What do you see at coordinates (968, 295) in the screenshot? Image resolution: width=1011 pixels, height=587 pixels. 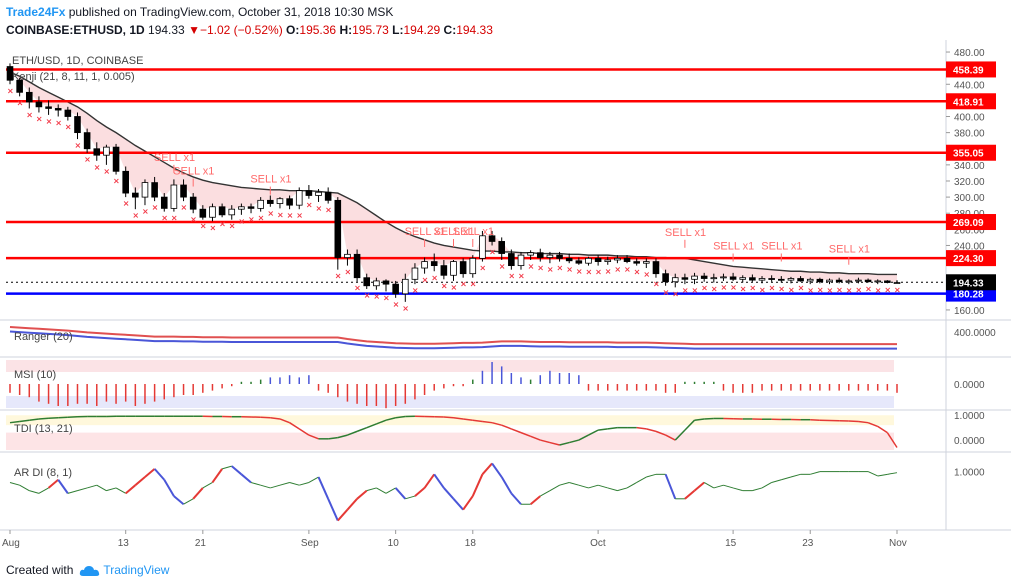 I see `level-label: 180.28` at bounding box center [968, 295].